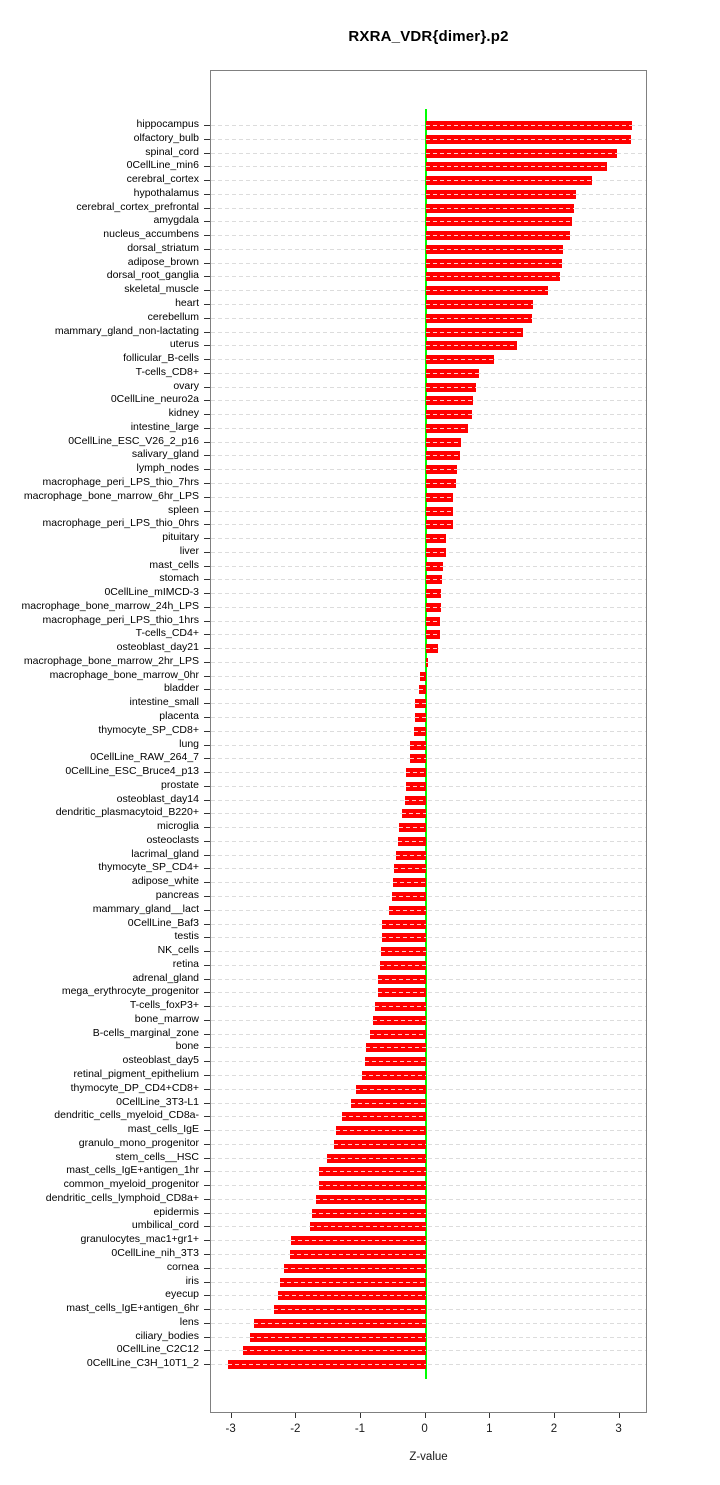 The width and height of the screenshot is (720, 1485). I want to click on category-label: adrenal_gland, so click(165, 977).